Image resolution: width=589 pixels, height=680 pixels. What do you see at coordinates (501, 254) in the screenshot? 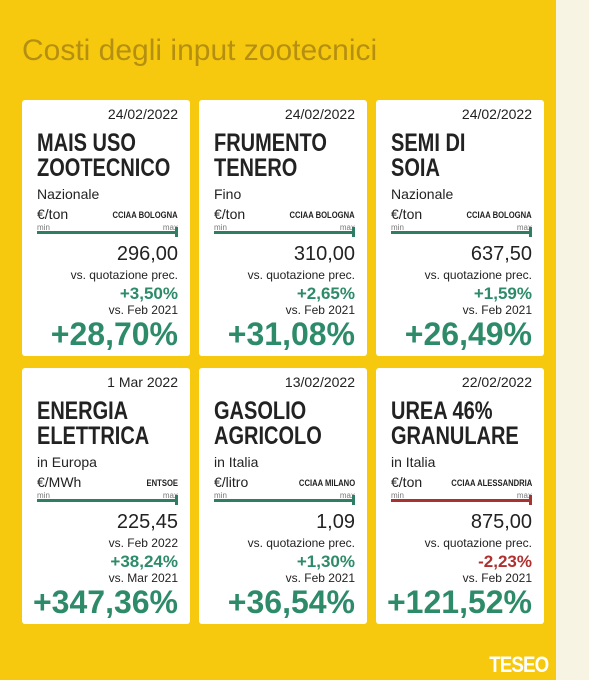
I see `price: 637,50` at bounding box center [501, 254].